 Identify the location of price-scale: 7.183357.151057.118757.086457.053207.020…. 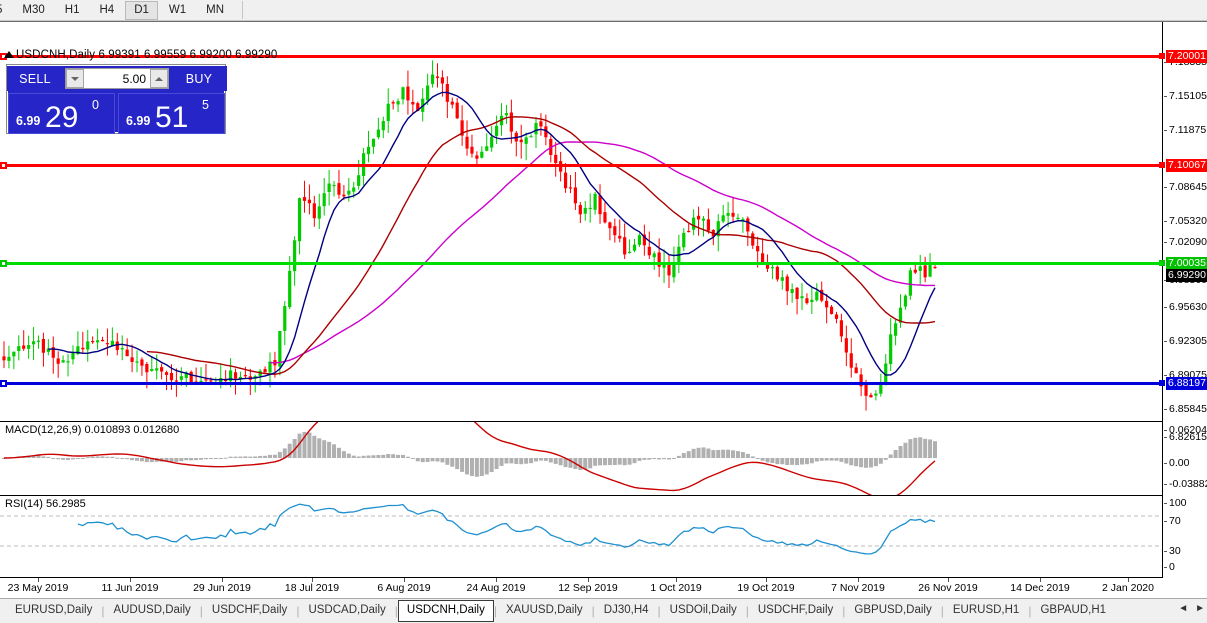
(1183, 300).